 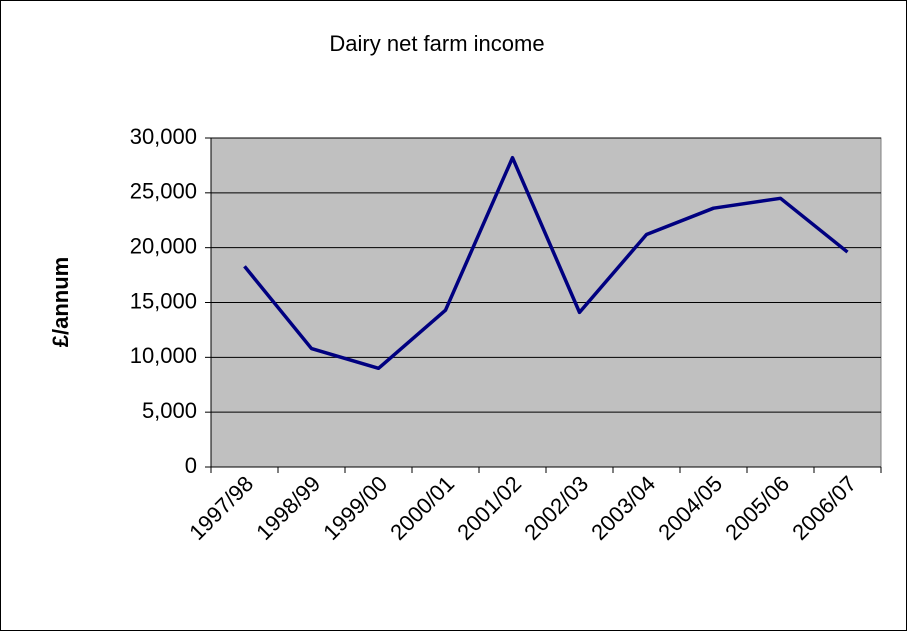 I want to click on y-tick-label: 10,000, so click(x=163, y=355).